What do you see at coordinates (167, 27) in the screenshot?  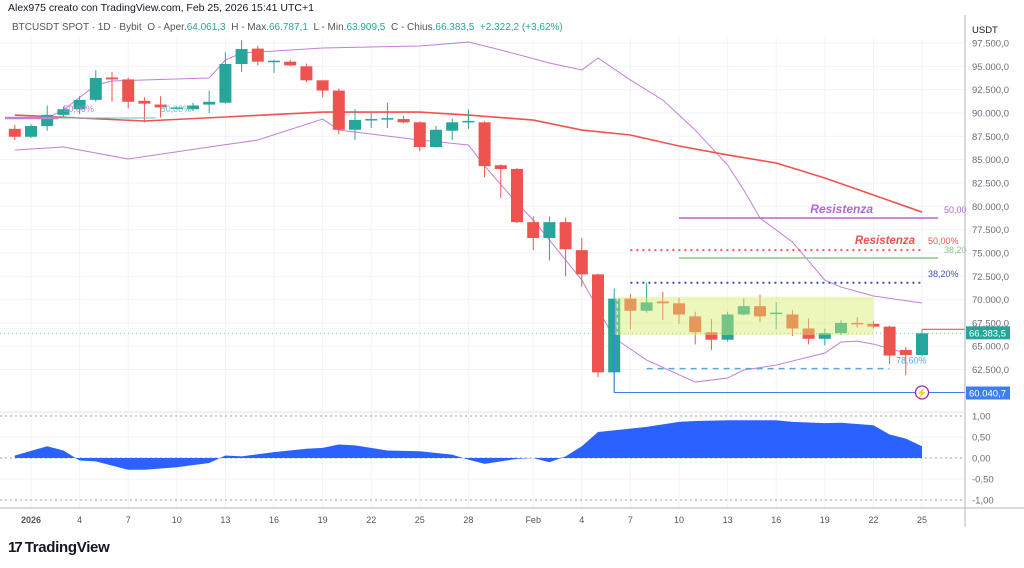 I see `open-label: O - Aper.` at bounding box center [167, 27].